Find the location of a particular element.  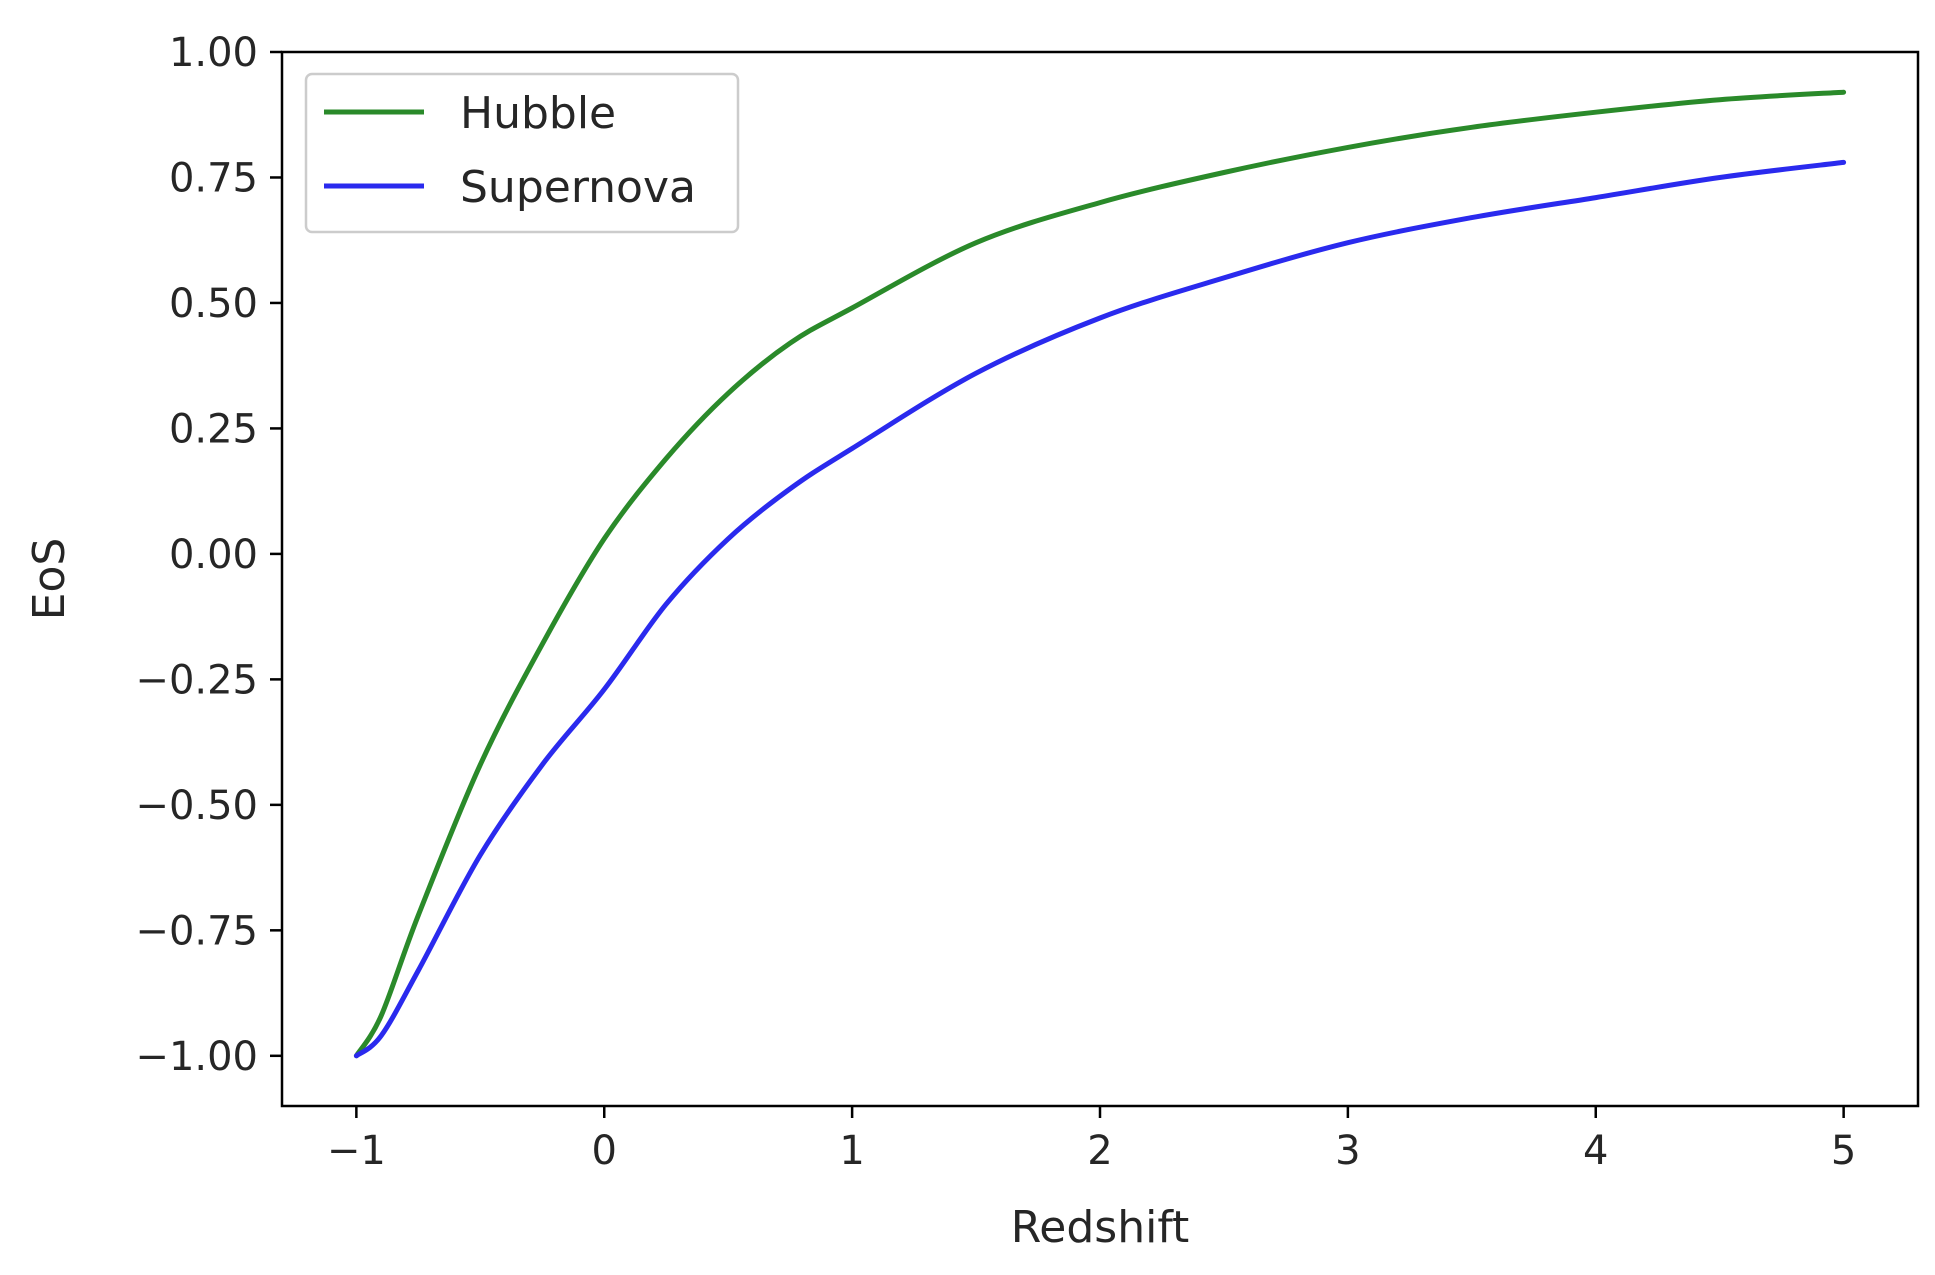

y-tick-label: −1.00 is located at coordinates (196, 1057).